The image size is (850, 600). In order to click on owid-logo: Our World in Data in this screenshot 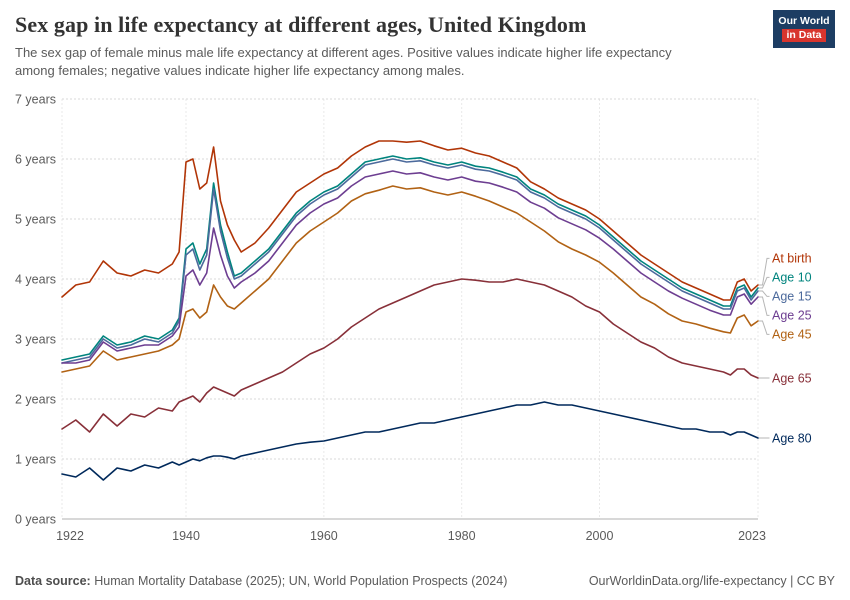, I will do `click(804, 29)`.